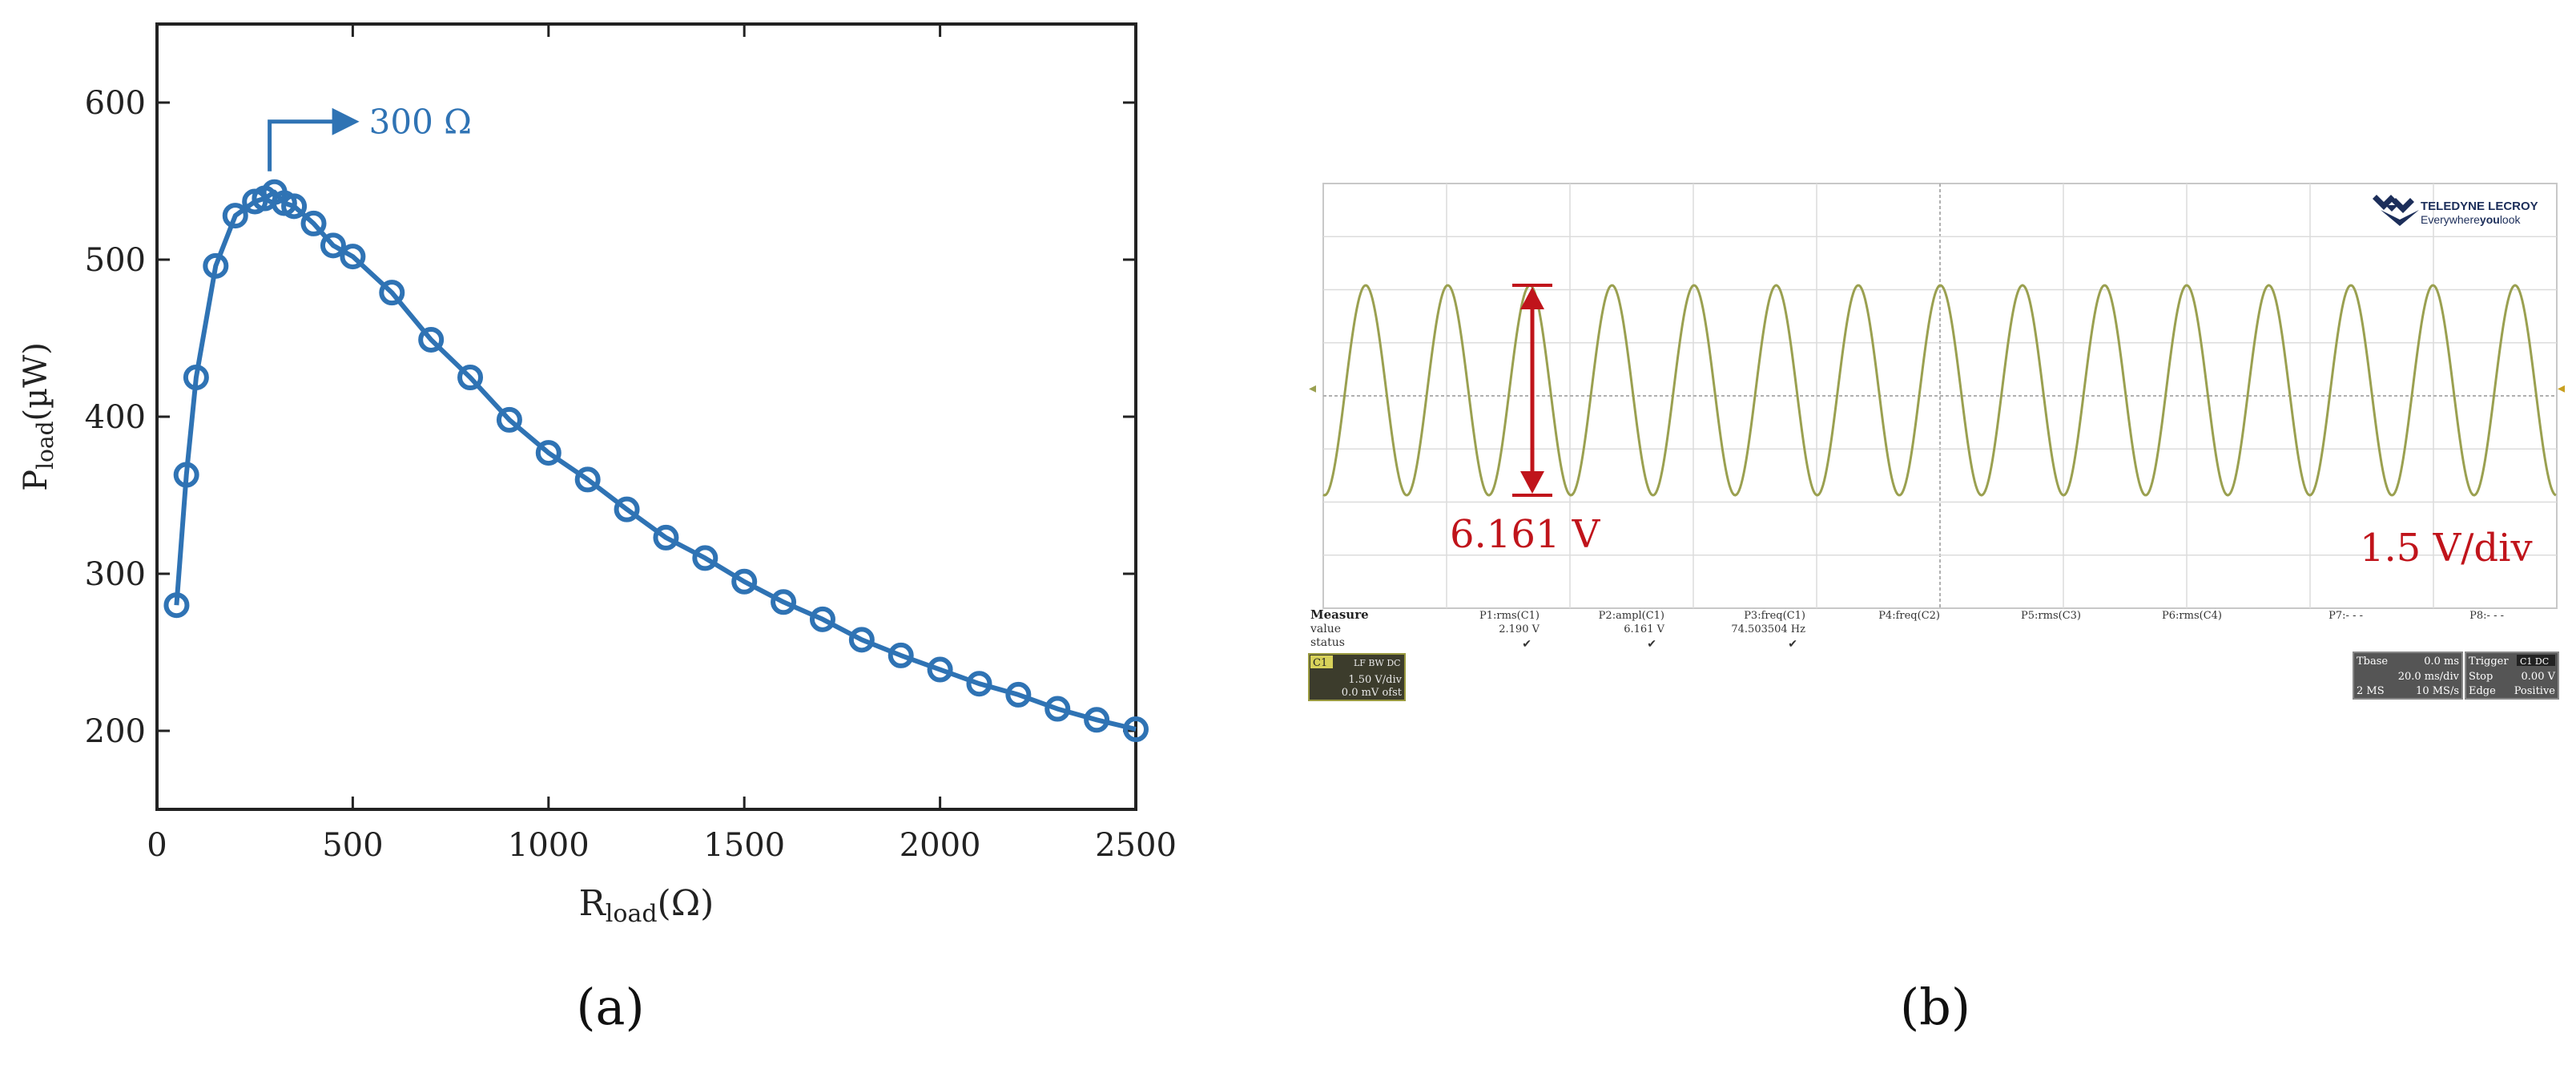 This screenshot has height=1069, width=2576. What do you see at coordinates (1909, 616) in the screenshot?
I see `param-name: P4:freq(C2)` at bounding box center [1909, 616].